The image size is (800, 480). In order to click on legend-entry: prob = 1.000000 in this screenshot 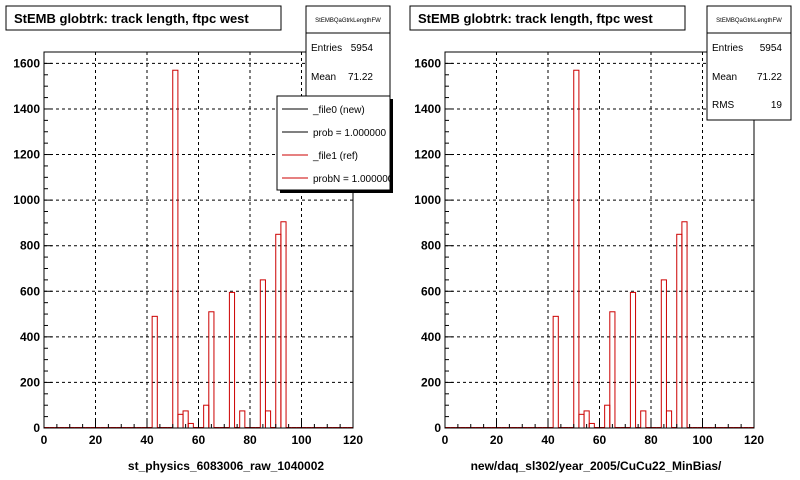, I will do `click(334, 133)`.